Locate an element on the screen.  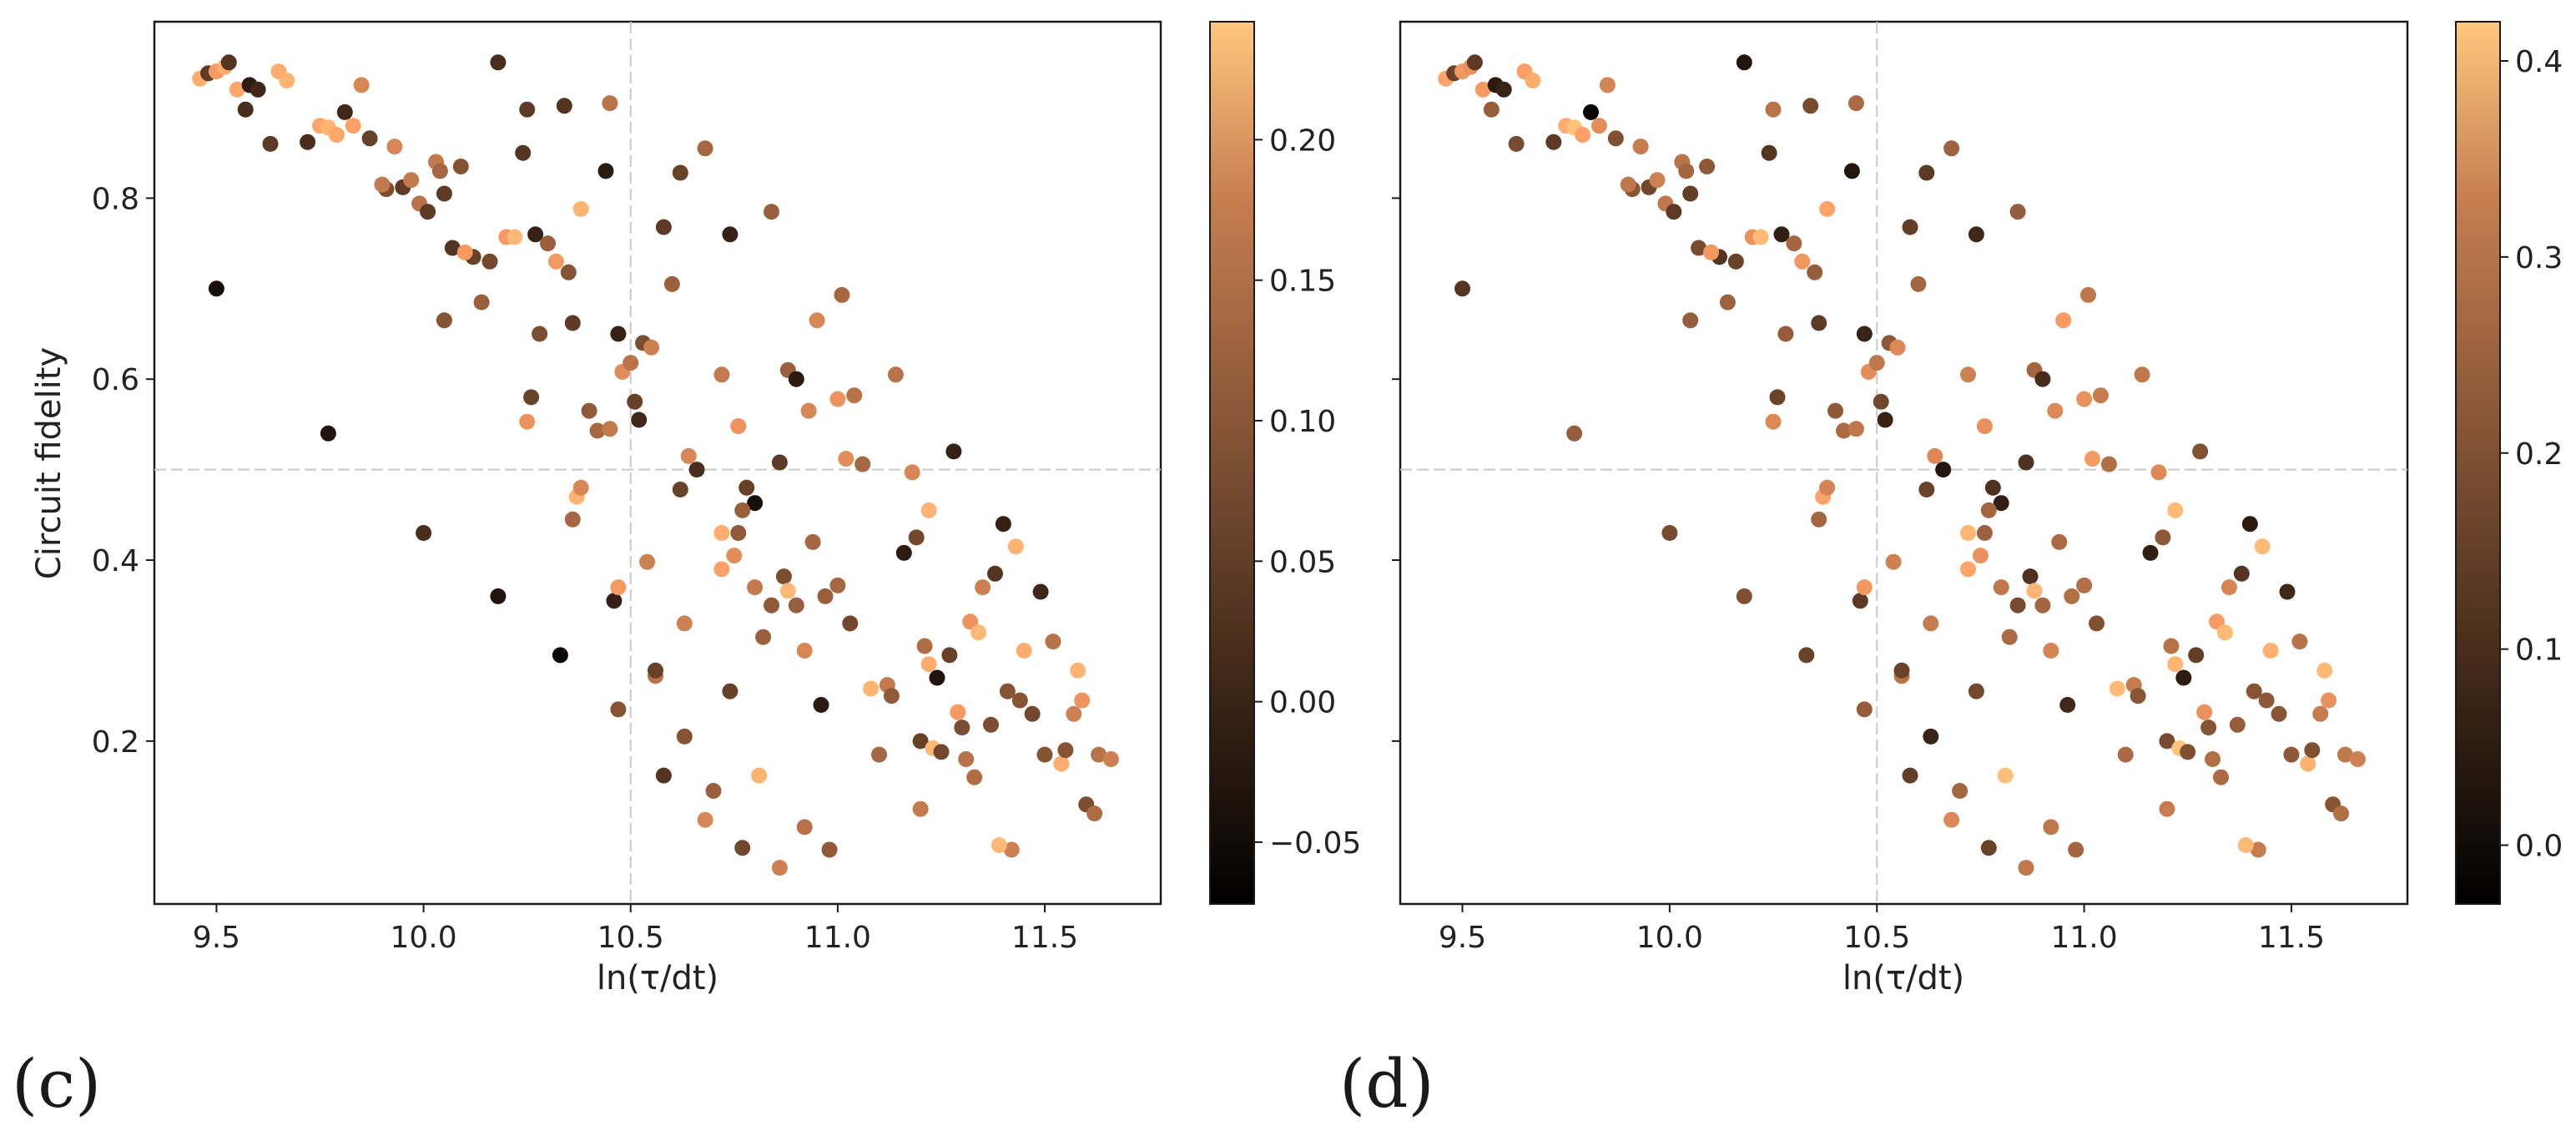
x-axis-label-c: ln(τ/dt) is located at coordinates (658, 978).